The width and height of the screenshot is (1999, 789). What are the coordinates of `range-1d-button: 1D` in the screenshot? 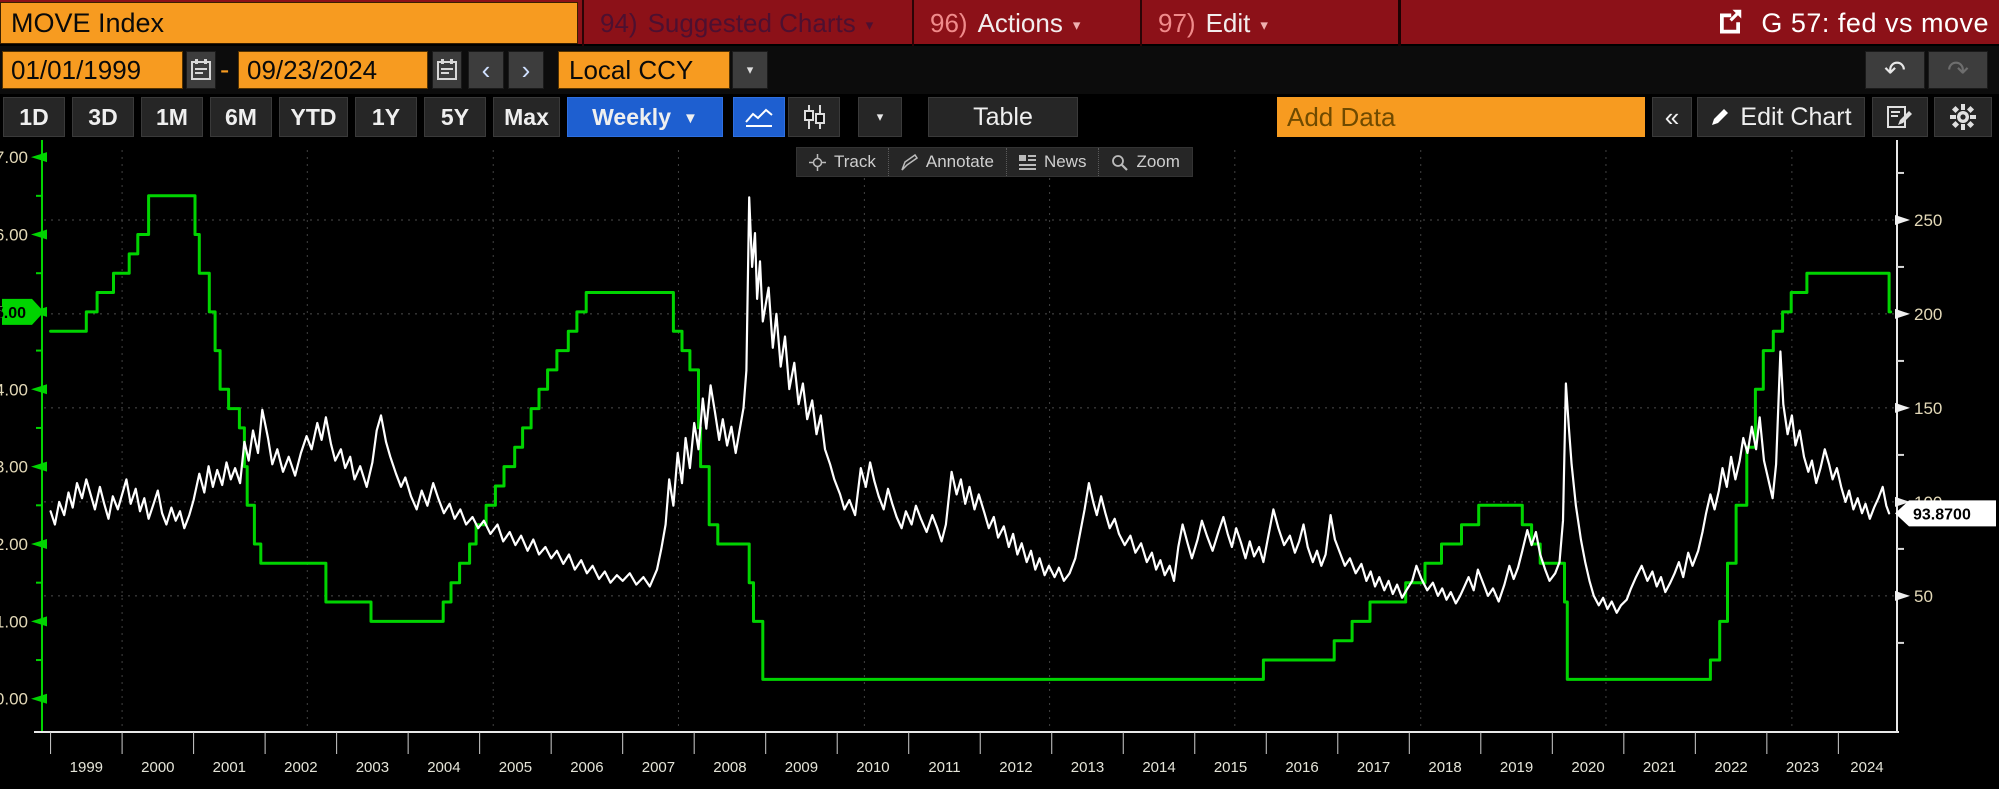 It's located at (34, 117).